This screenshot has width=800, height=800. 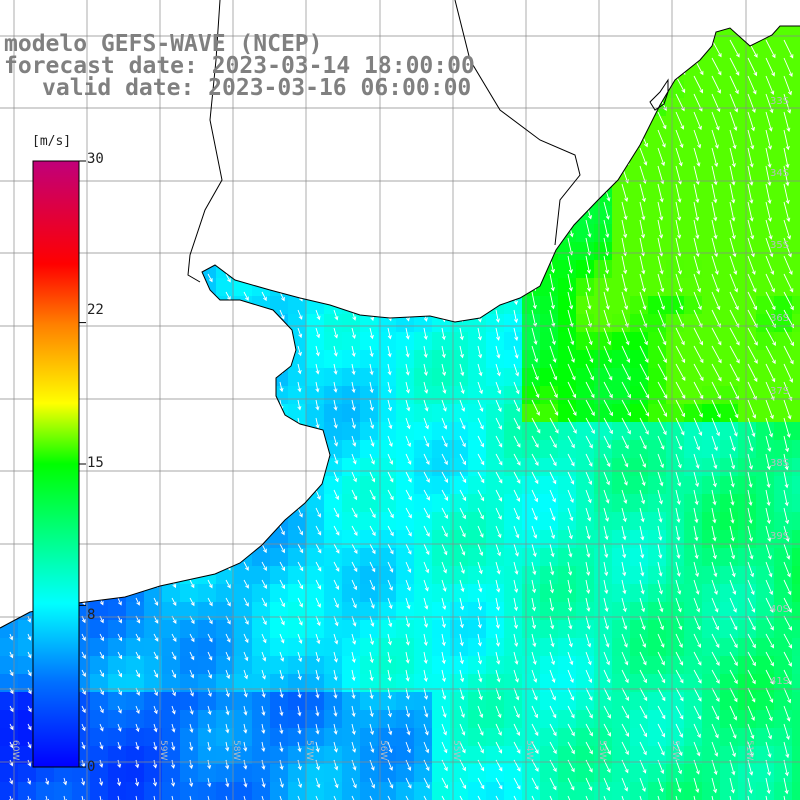 I want to click on colorbar-ticks, so click(x=82, y=464).